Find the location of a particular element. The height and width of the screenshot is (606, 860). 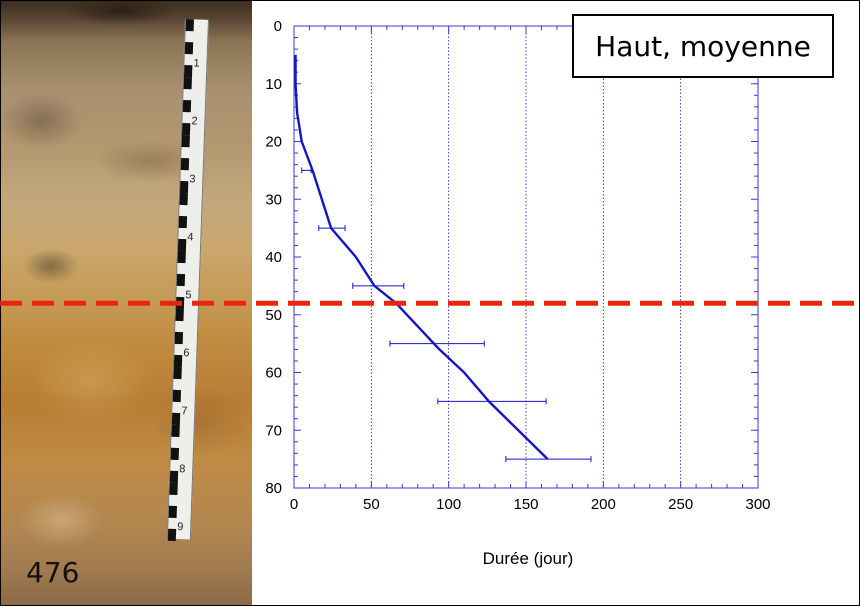

x-tick-label: 100 is located at coordinates (448, 504).